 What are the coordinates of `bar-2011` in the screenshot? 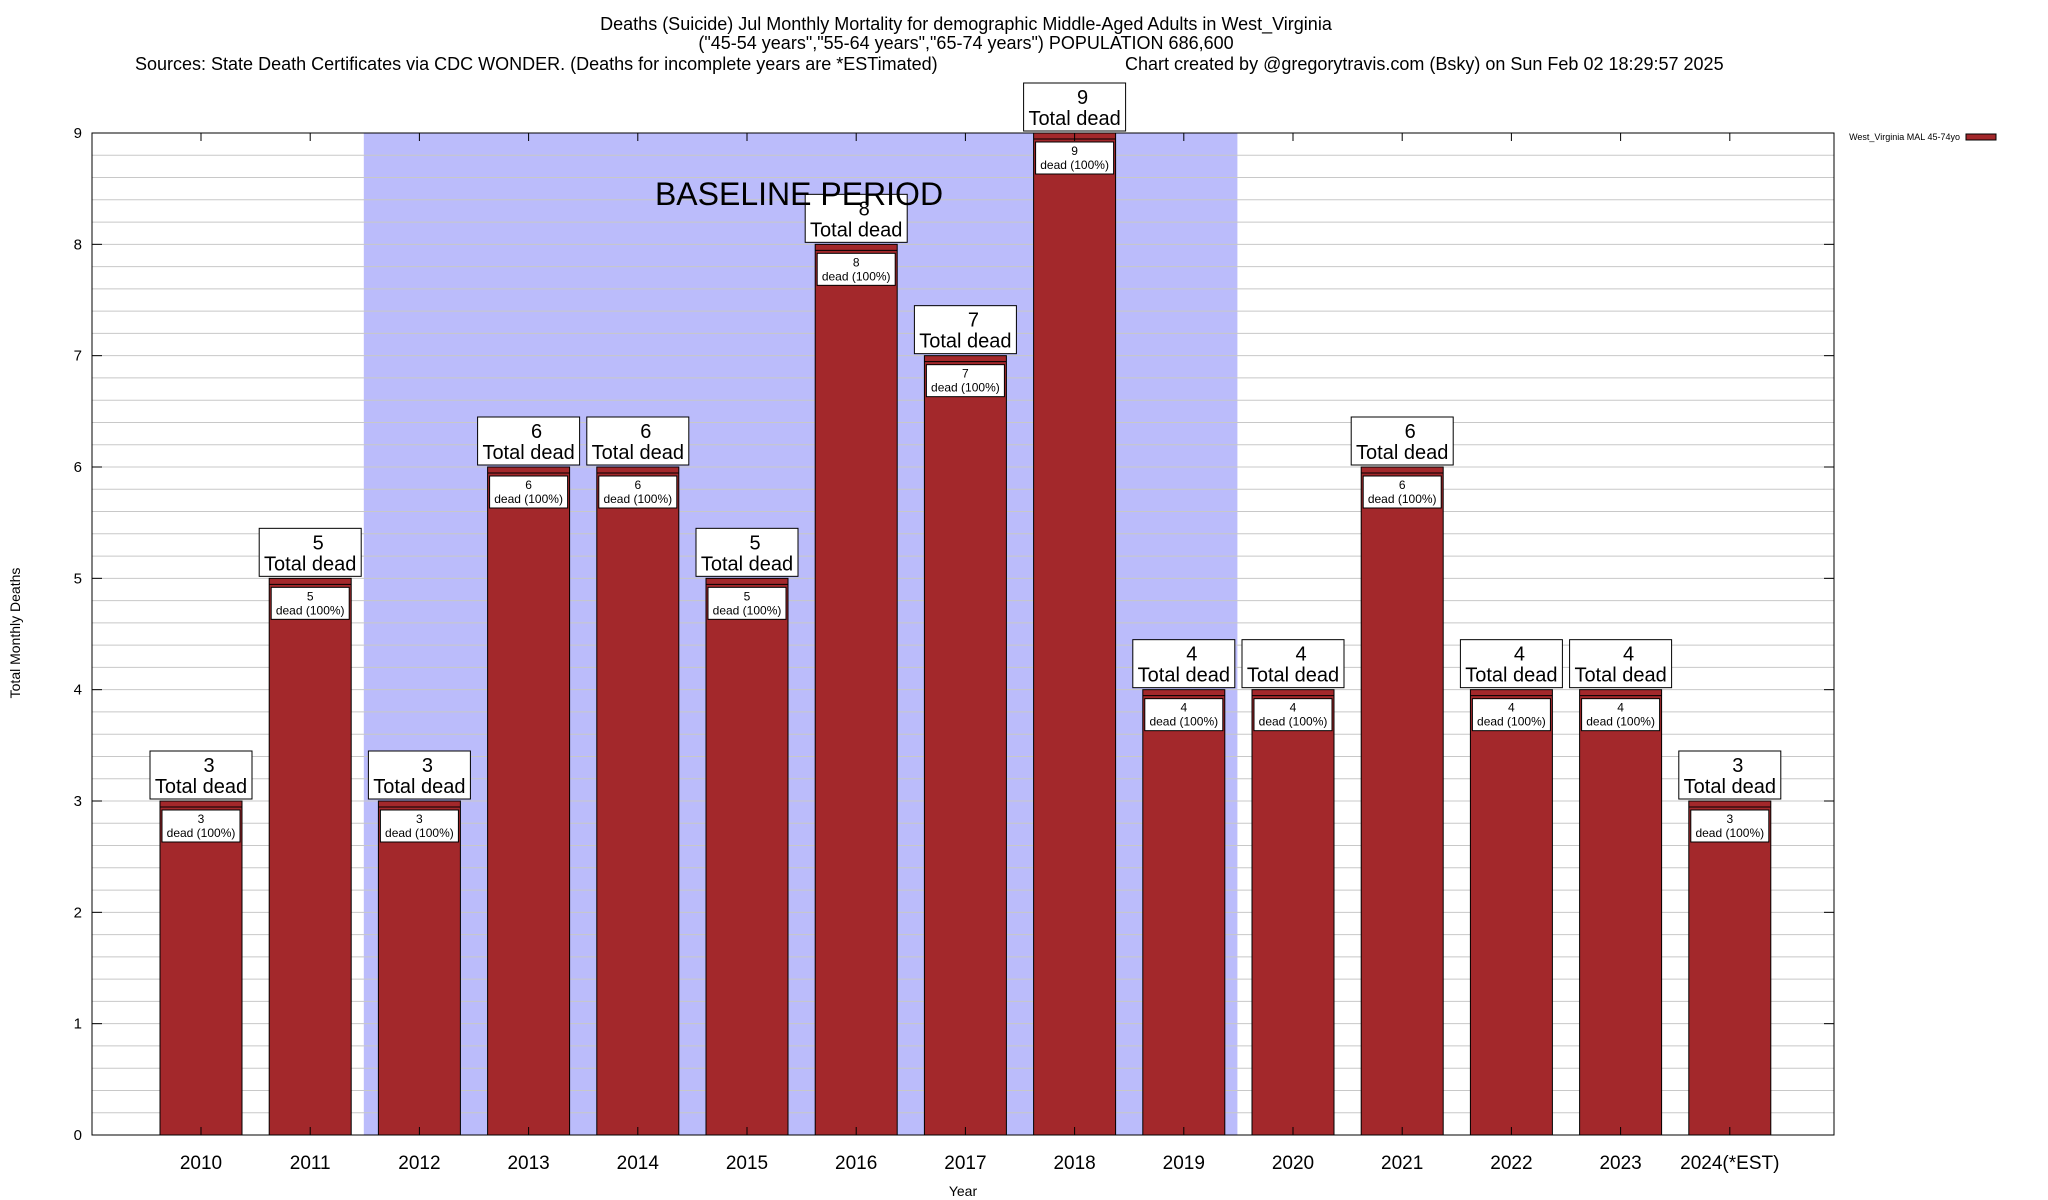 It's located at (310, 856).